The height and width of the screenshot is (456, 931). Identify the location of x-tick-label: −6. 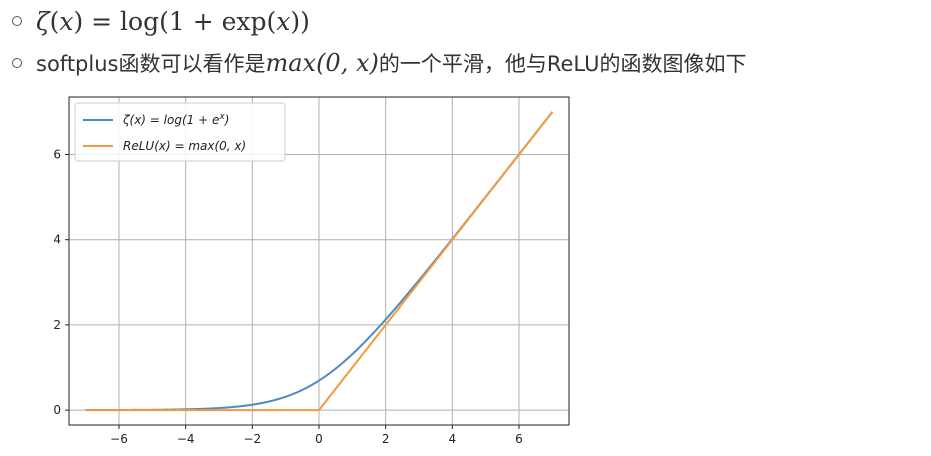
(119, 439).